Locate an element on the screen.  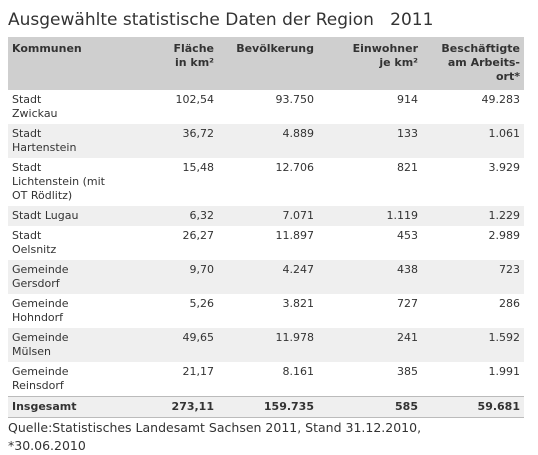
municipality-cell: Gemeinde Gersdorf is located at coordinates (40, 276).